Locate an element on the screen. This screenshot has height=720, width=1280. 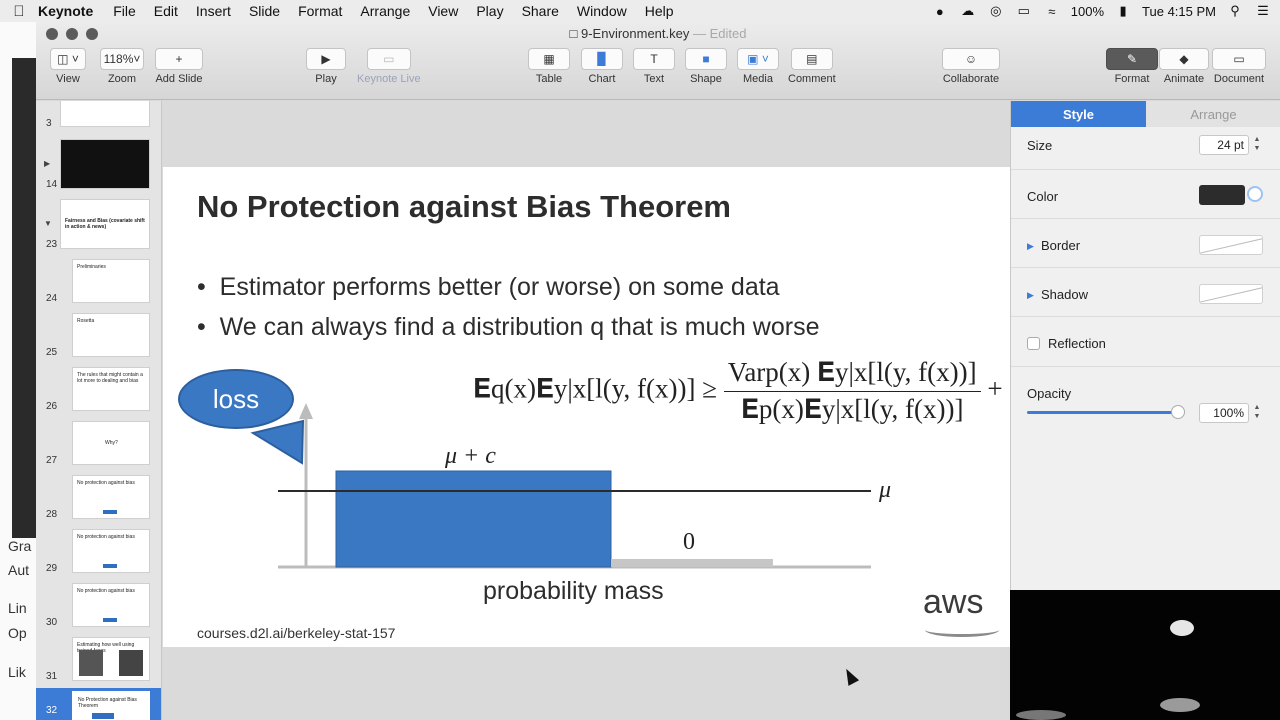
cloud-upload-icon: ☁ is located at coordinates (968, 10).